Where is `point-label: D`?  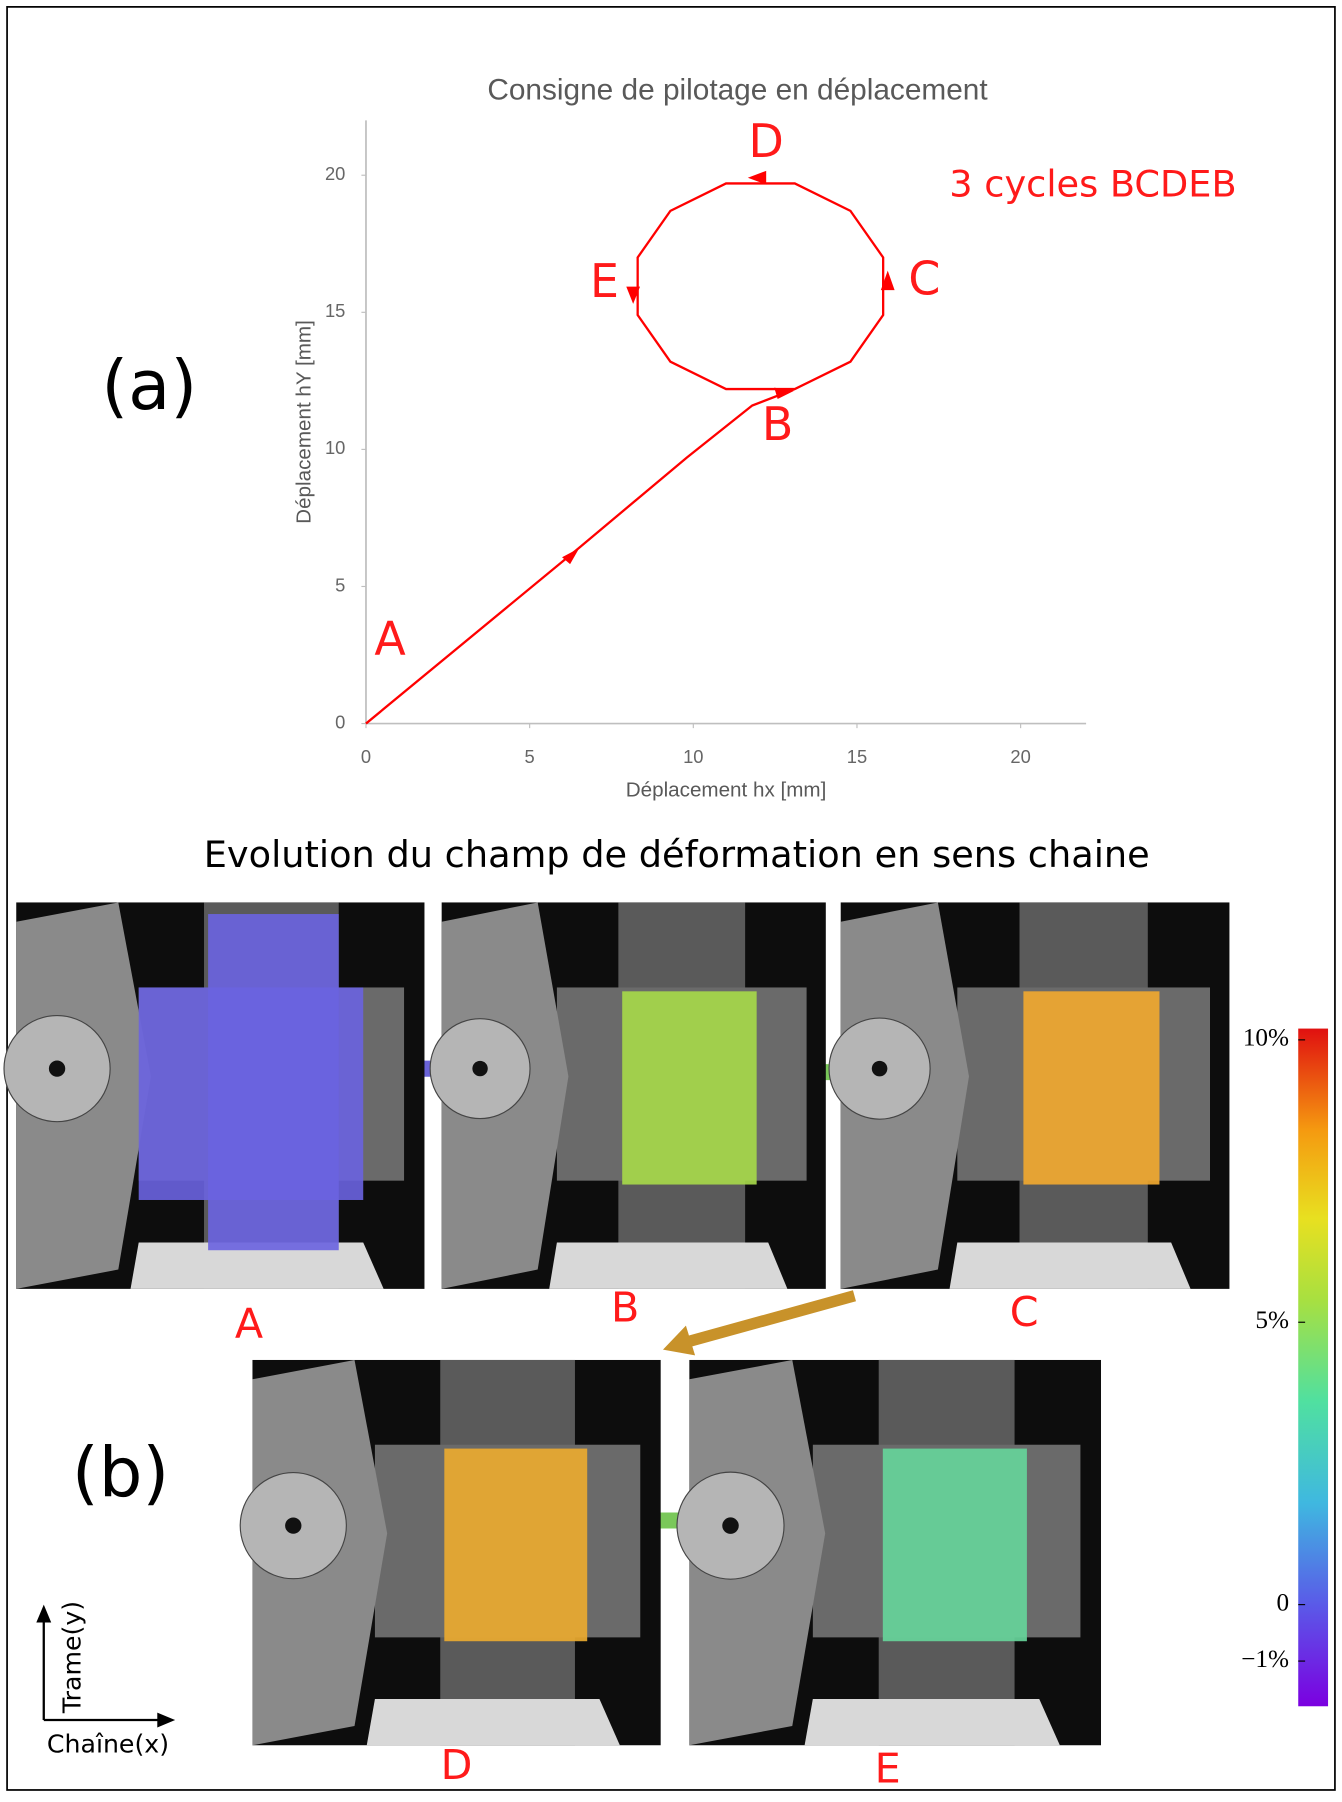
point-label: D is located at coordinates (766, 141).